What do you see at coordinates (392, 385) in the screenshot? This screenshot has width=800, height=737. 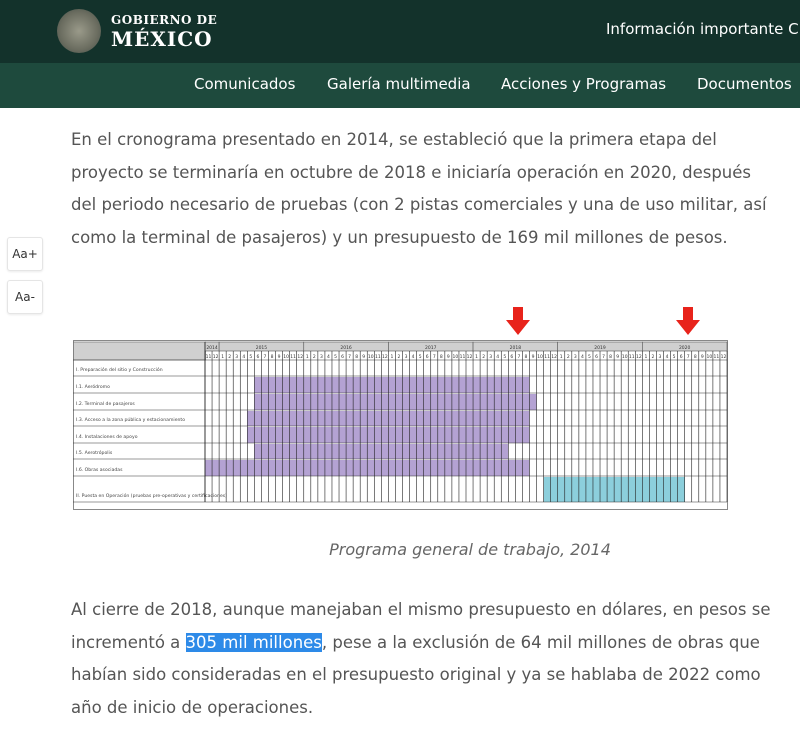 I see `gantt-bar` at bounding box center [392, 385].